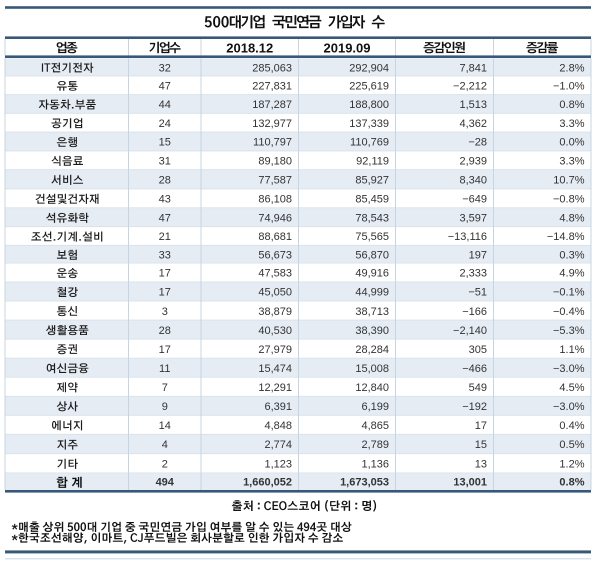 The height and width of the screenshot is (563, 600). What do you see at coordinates (278, 426) in the screenshot?
I see `svg-text: 4,848` at bounding box center [278, 426].